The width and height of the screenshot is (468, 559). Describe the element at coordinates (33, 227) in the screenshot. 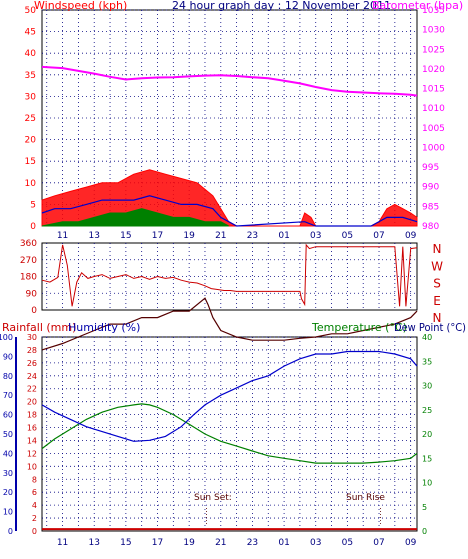

I see `windspeed-tick-label: 0` at that location.